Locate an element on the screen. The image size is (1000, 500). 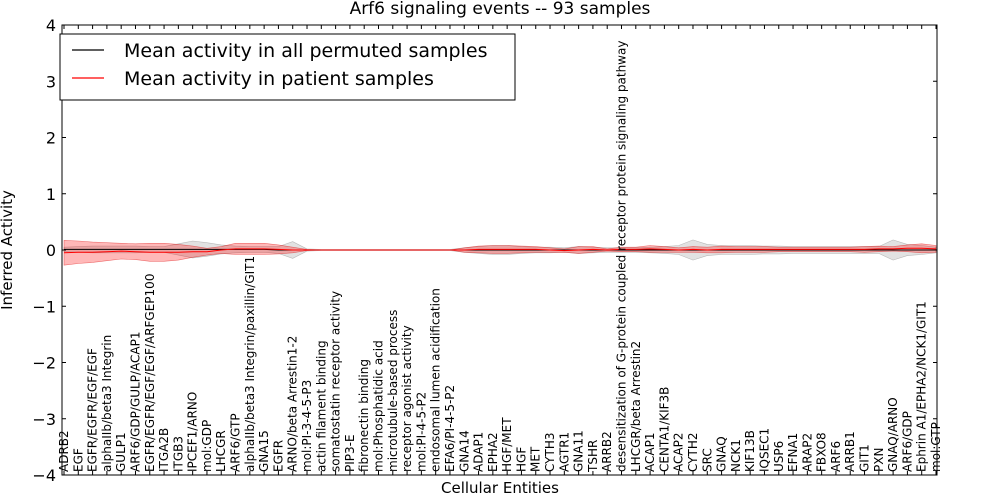
x-tick-label: TSHR is located at coordinates (593, 456).